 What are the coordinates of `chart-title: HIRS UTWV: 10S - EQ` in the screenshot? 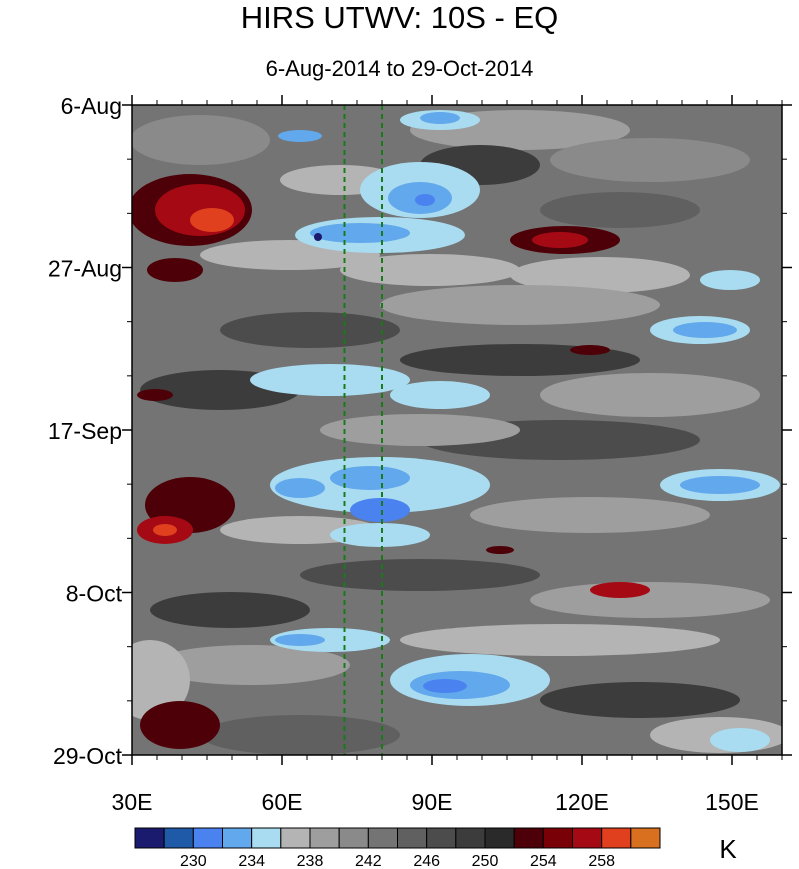 It's located at (399, 17).